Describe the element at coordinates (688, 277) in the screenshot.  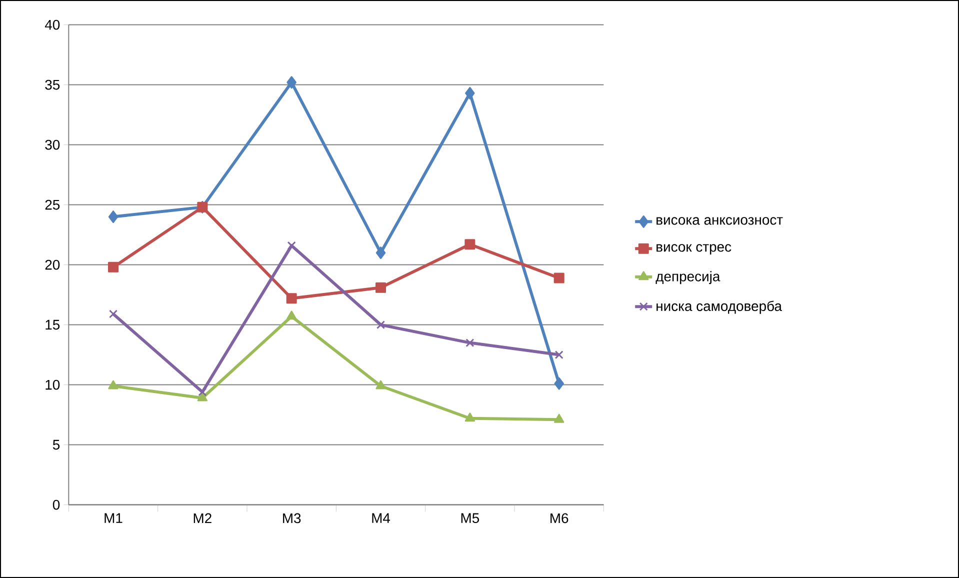
I see `legend-label: депресија` at that location.